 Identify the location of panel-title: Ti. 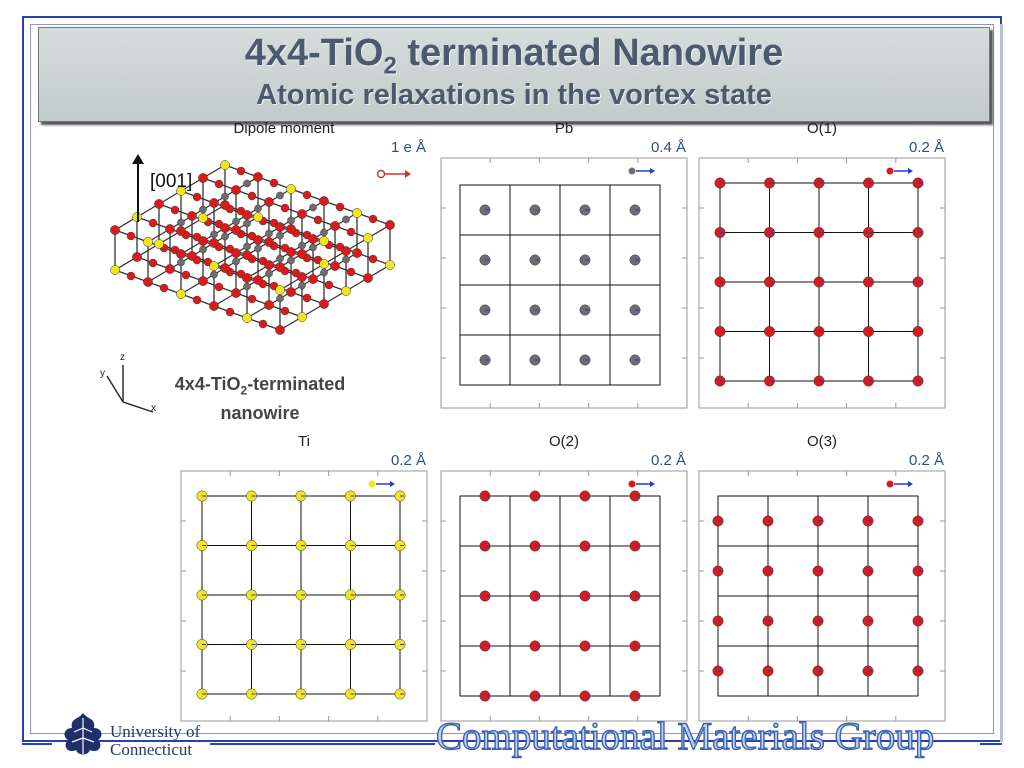
(304, 441).